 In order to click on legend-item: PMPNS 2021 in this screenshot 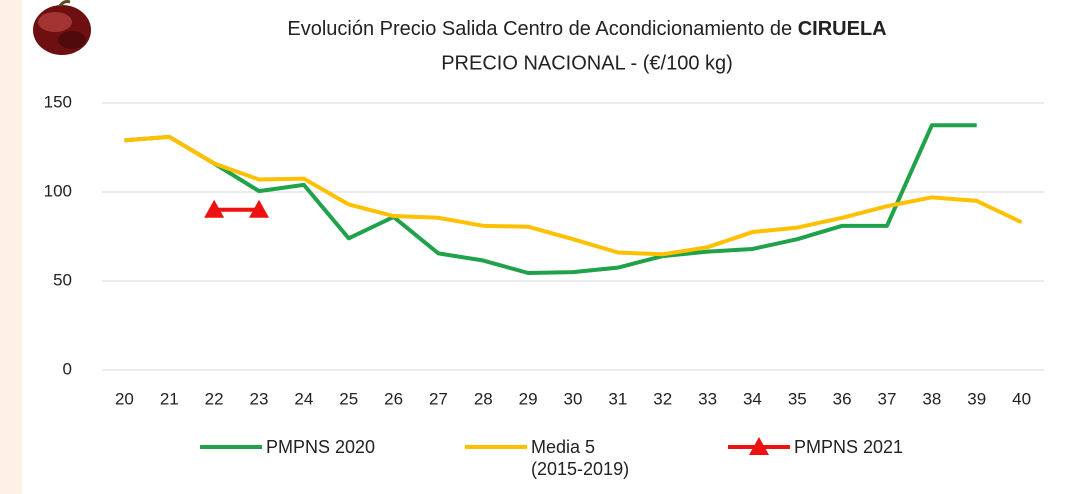, I will do `click(821, 447)`.